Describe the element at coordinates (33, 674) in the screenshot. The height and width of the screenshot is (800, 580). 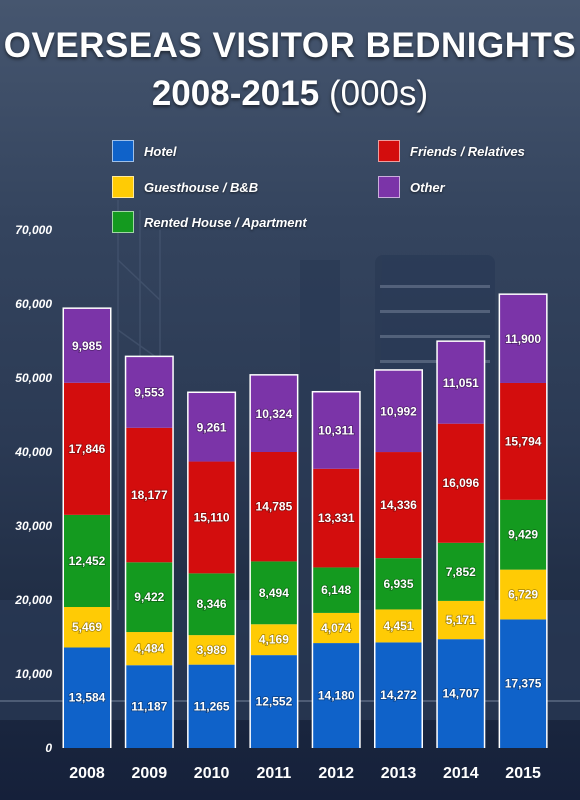
I see `y-tick-label: 10,000` at that location.